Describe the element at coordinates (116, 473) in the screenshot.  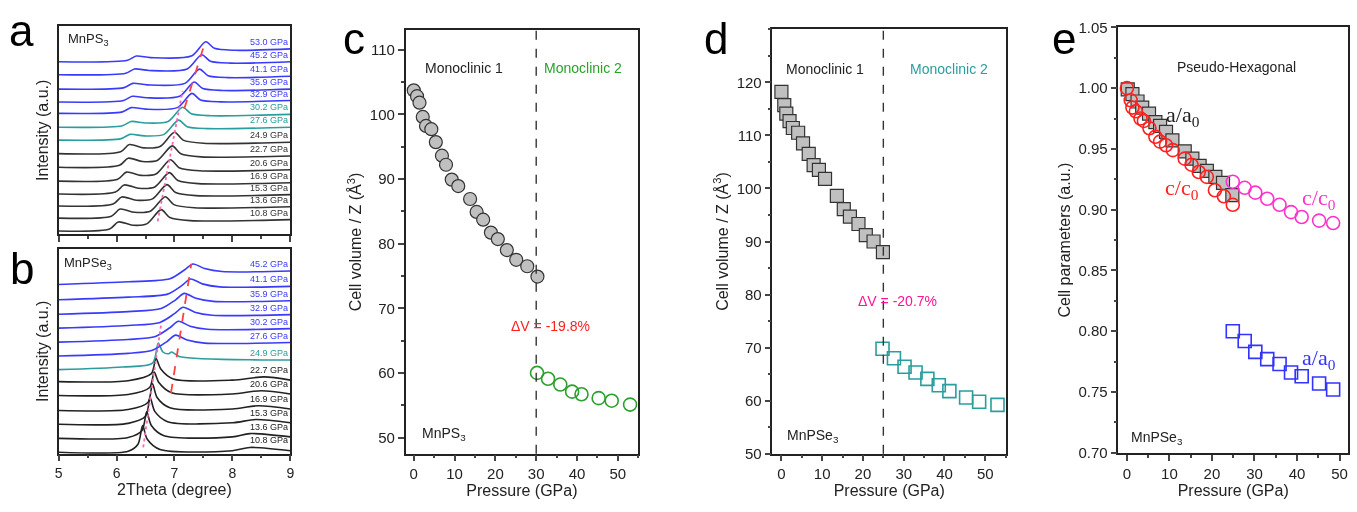
I see `x-tick-label: 6` at that location.